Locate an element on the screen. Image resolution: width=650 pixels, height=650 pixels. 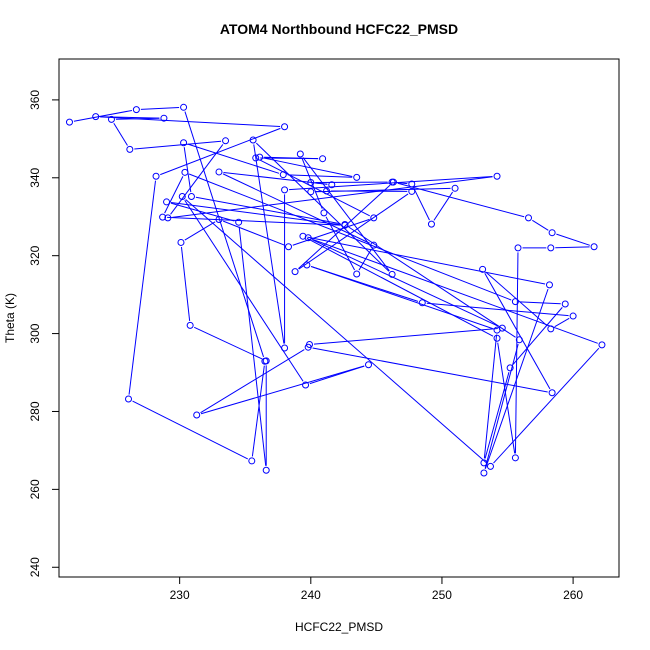
y-axis: 240 260 280 300 320 340 360 is located at coordinates (43, 333).